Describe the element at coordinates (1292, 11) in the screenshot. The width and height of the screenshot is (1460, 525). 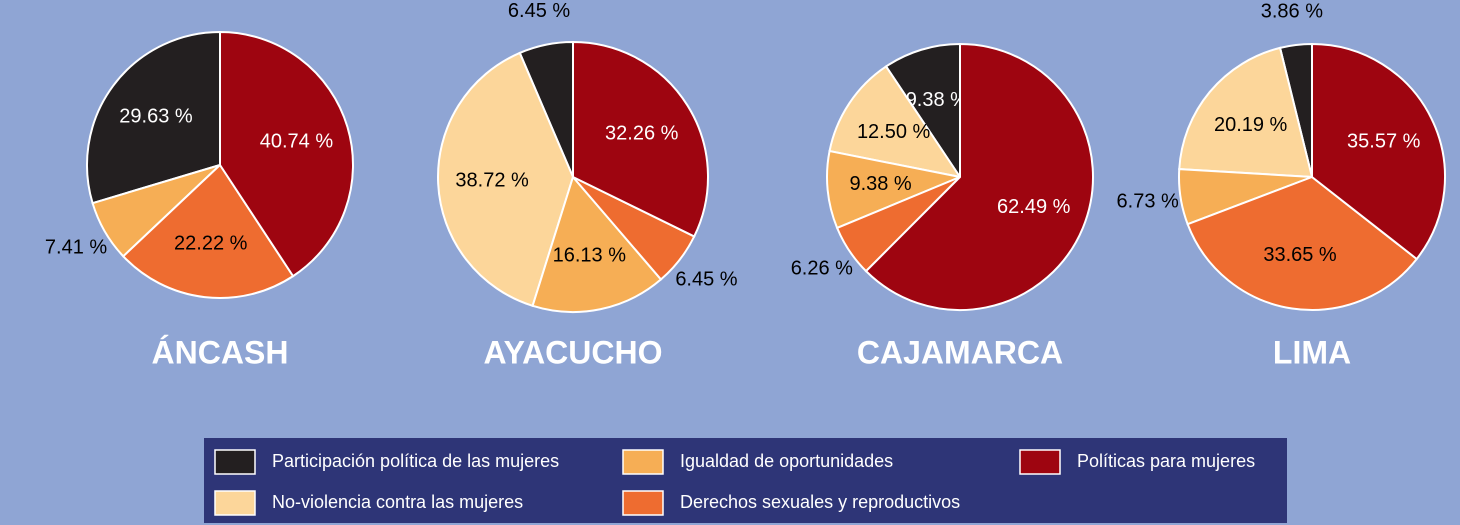
I see `value-label: 3.86 %` at that location.